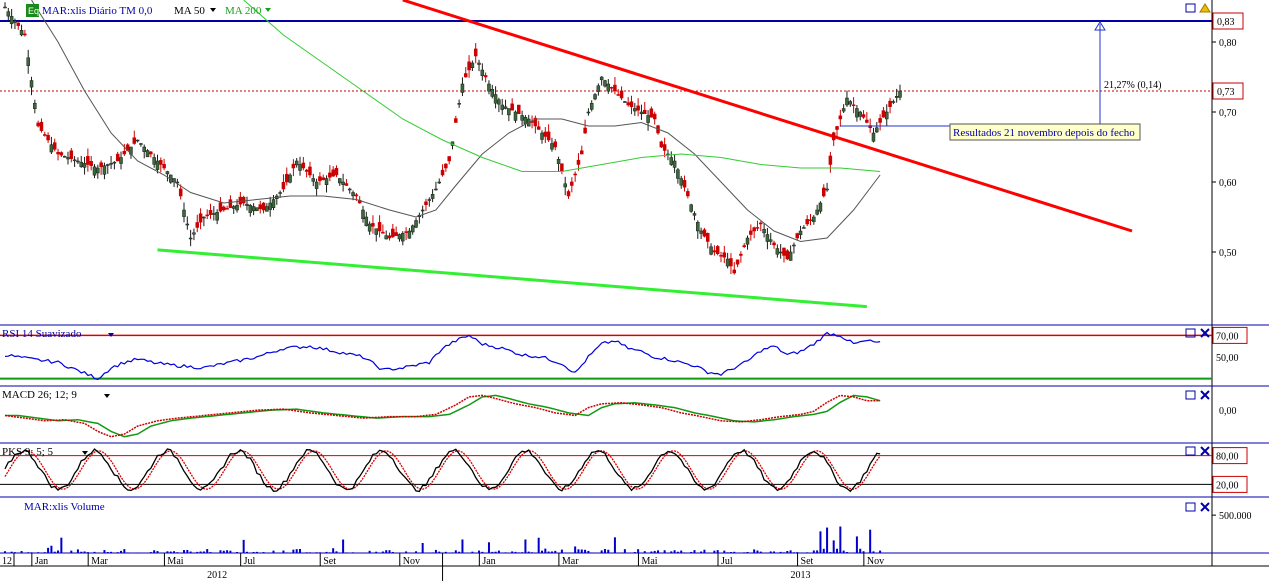 This screenshot has height=581, width=1269. I want to click on volume-label: MAR:xlis Volume, so click(64, 507).